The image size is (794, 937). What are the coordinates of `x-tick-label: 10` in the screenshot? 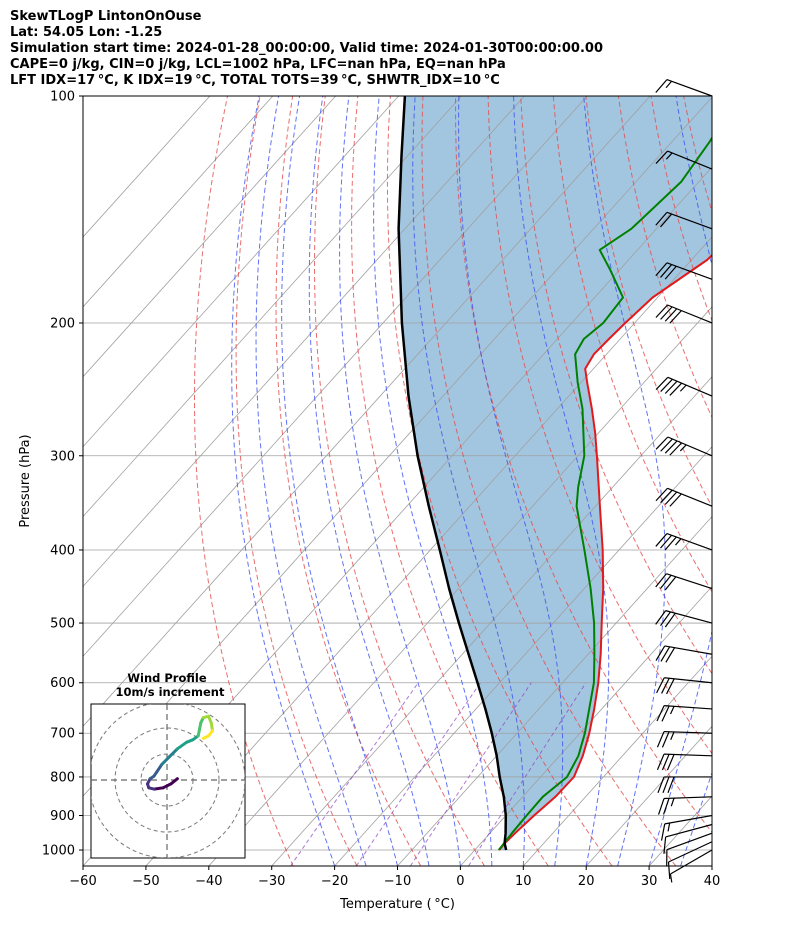 It's located at (523, 881).